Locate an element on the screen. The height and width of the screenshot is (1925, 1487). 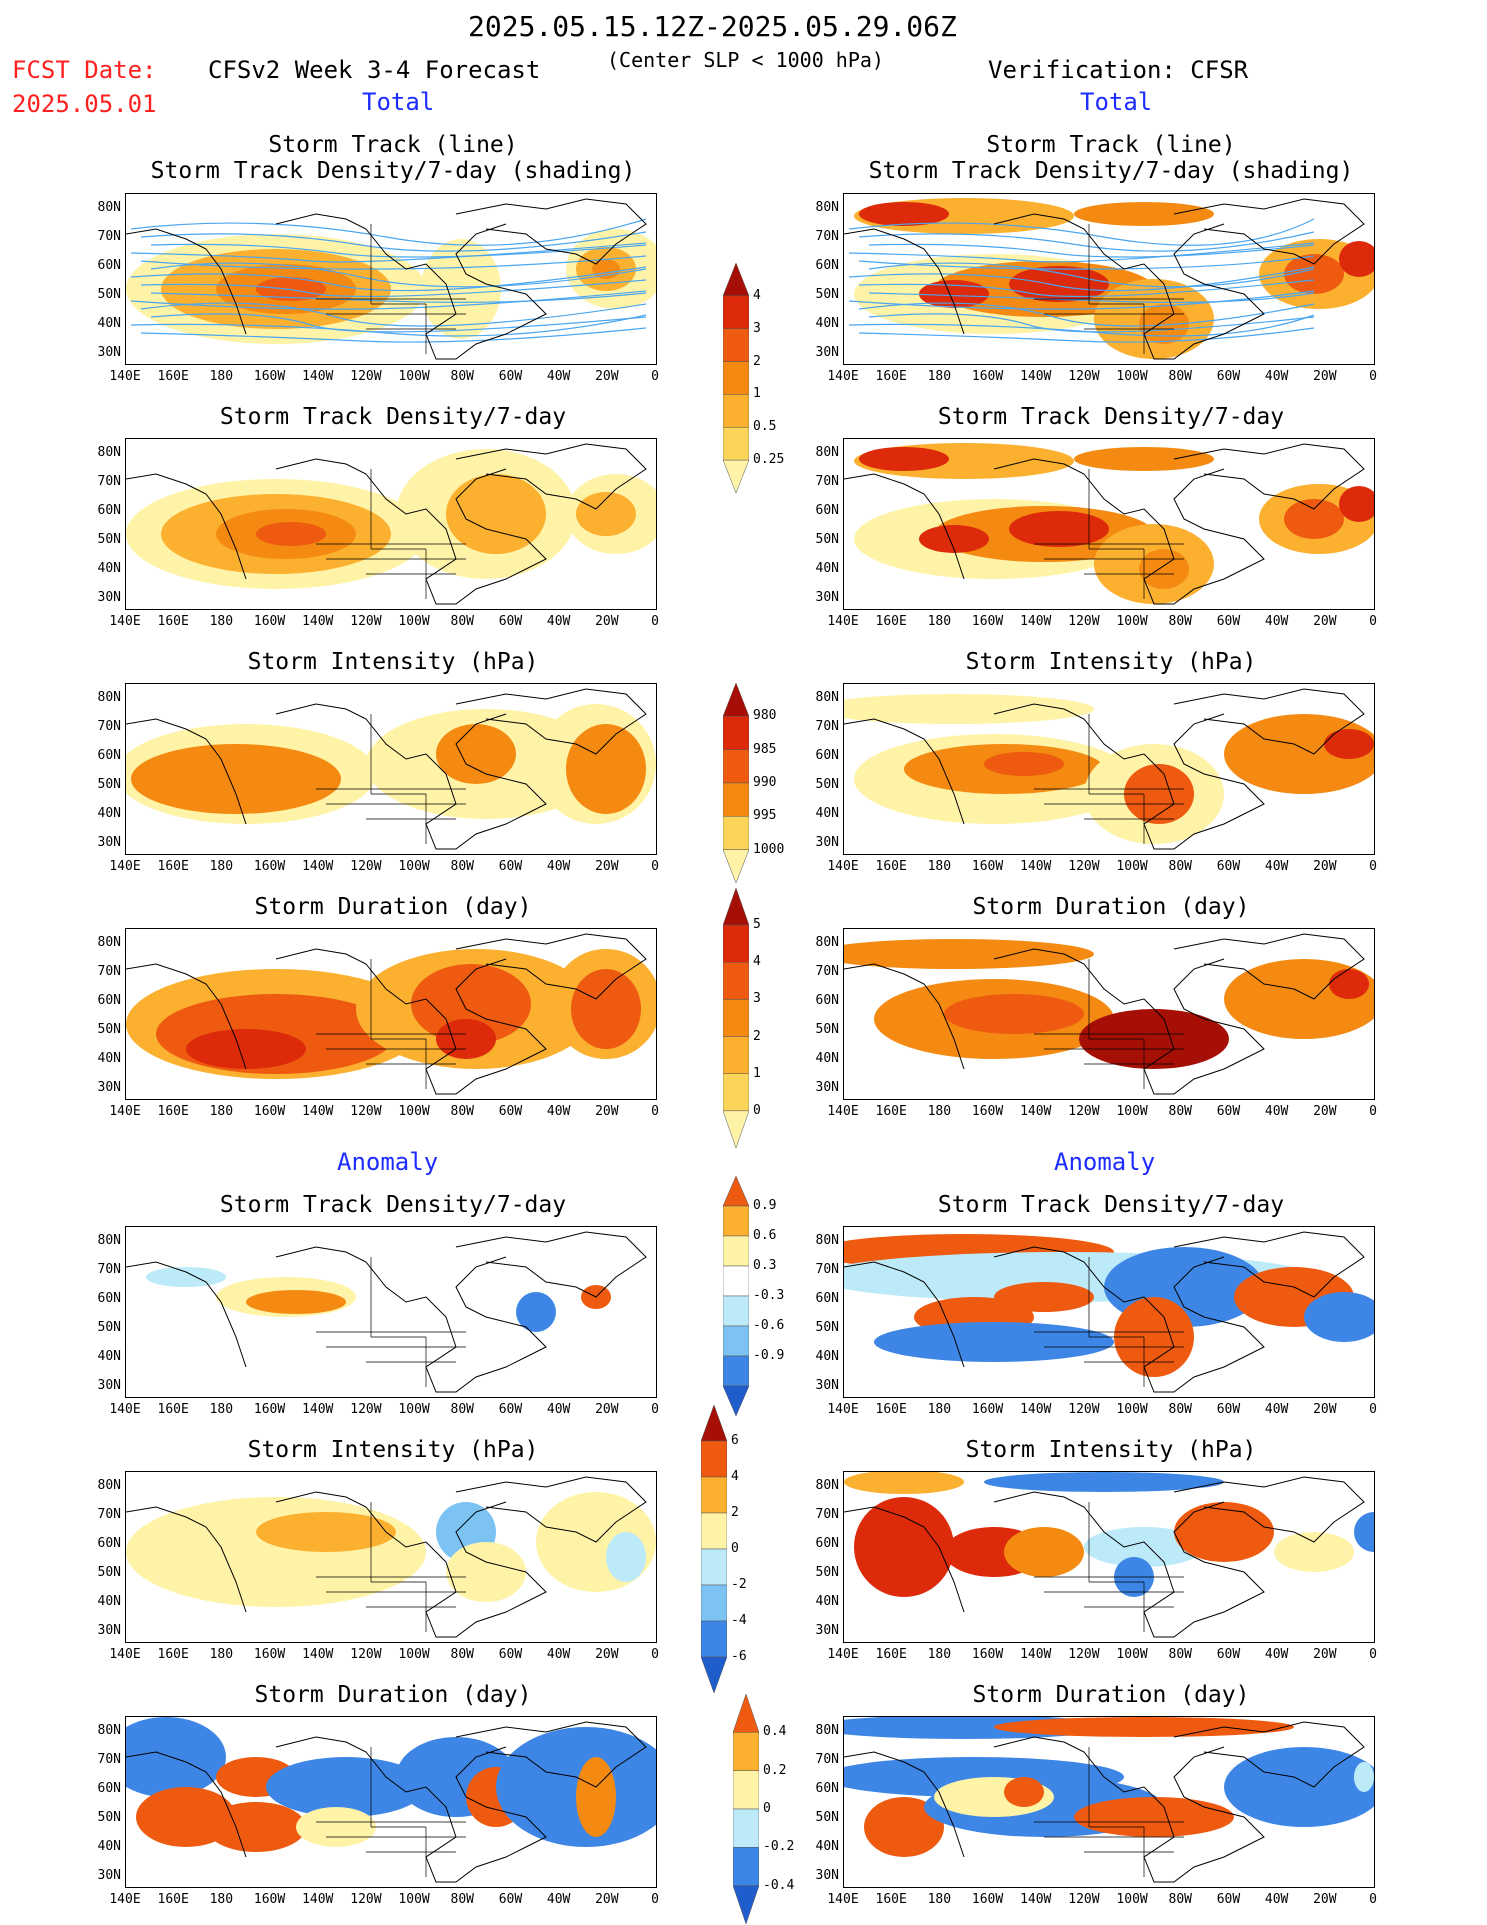
colorbar-level-label: -2 is located at coordinates (739, 1584).